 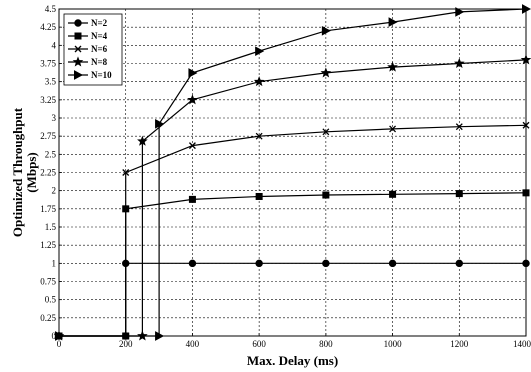 I want to click on legend-entry: N=10, so click(x=90, y=75).